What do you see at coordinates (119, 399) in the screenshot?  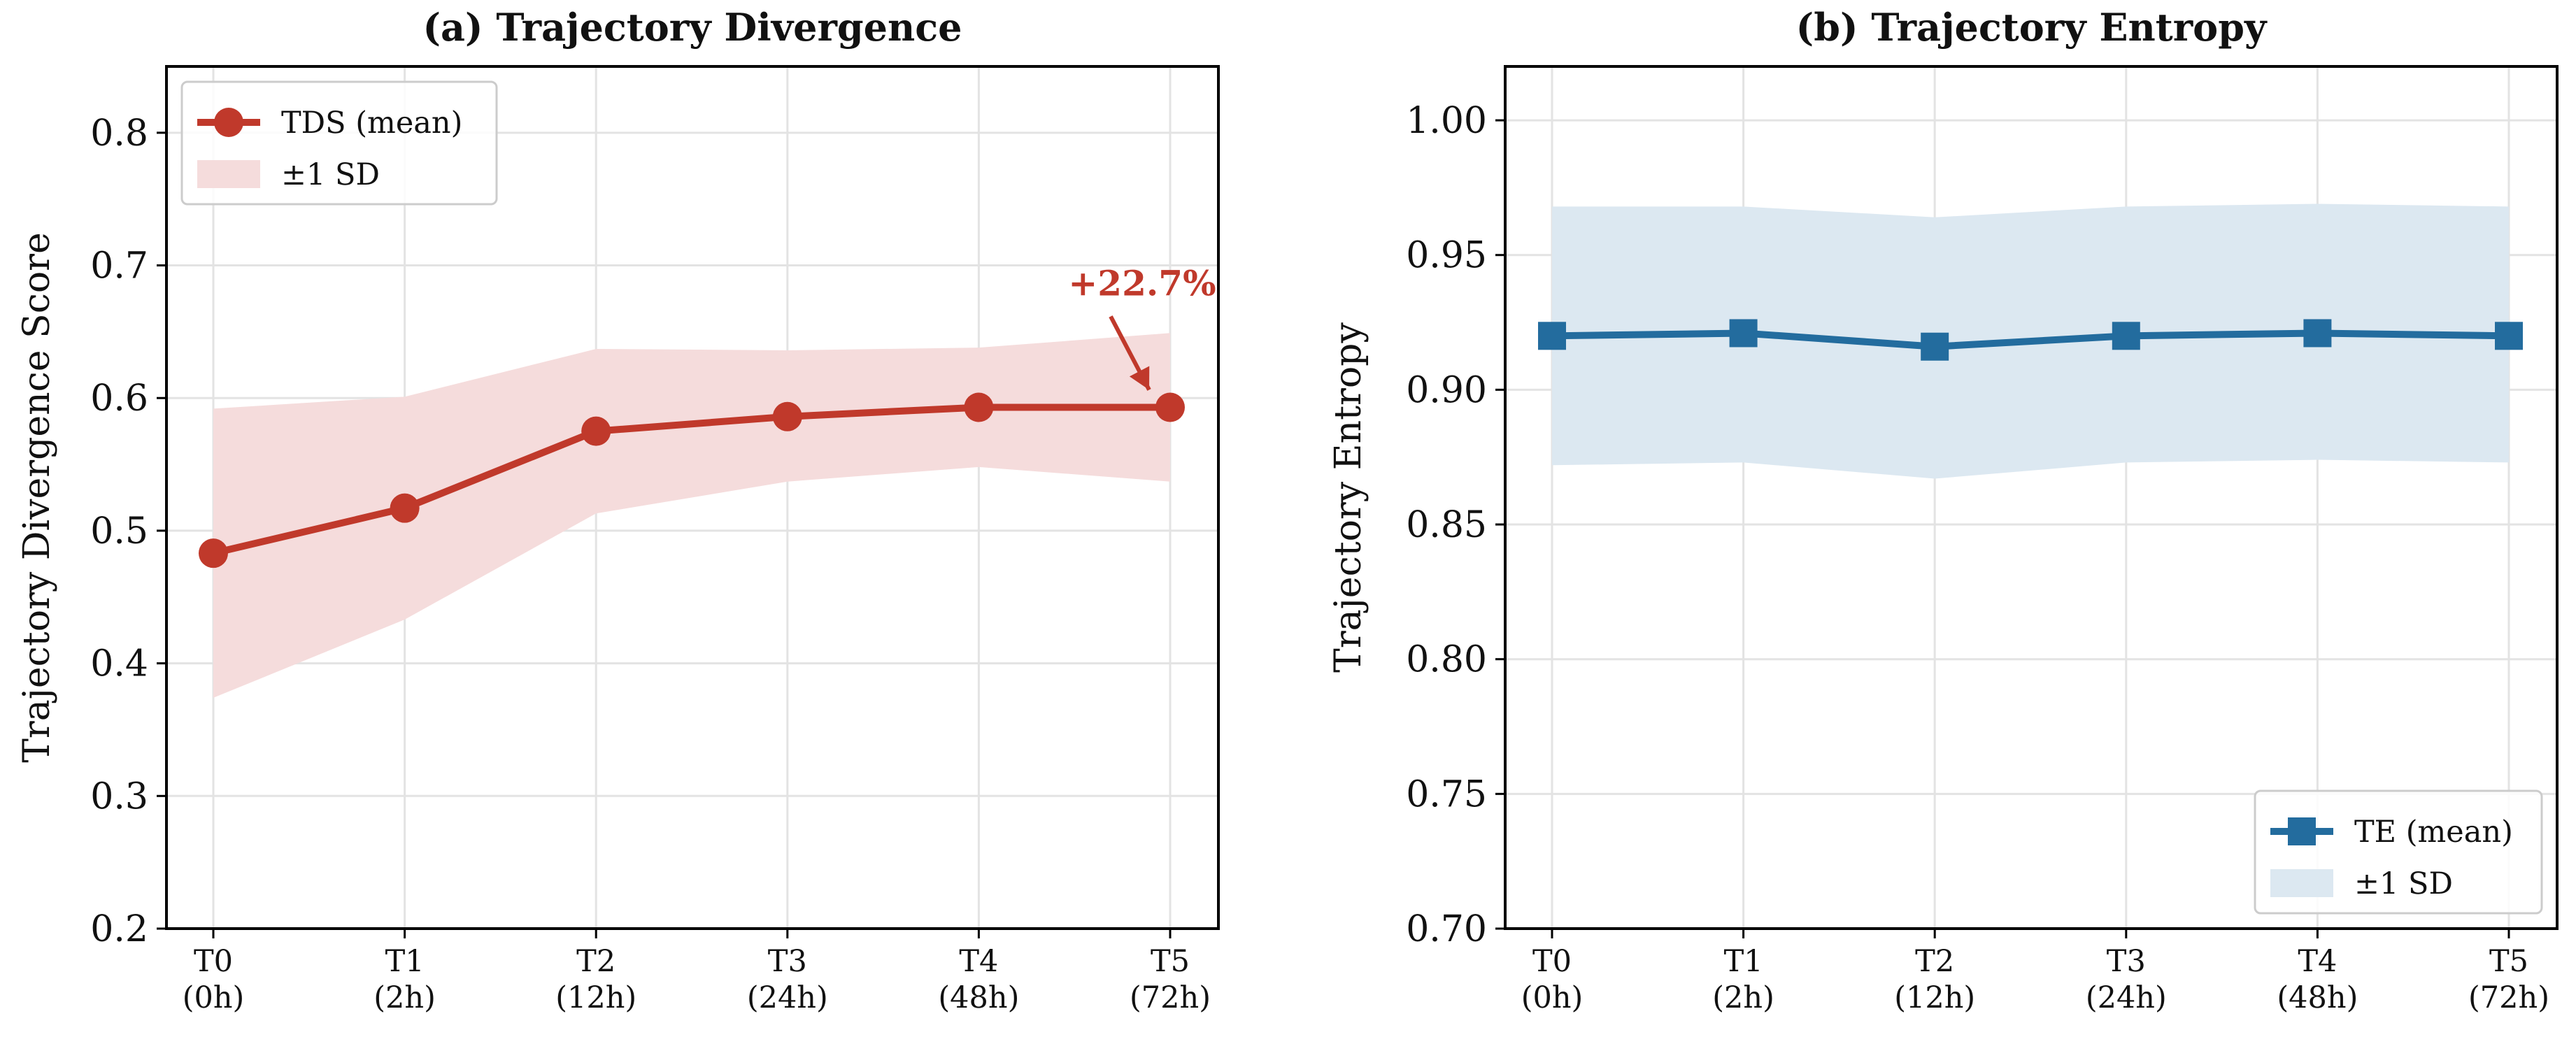 I see `y-tick-label: 0.6` at bounding box center [119, 399].